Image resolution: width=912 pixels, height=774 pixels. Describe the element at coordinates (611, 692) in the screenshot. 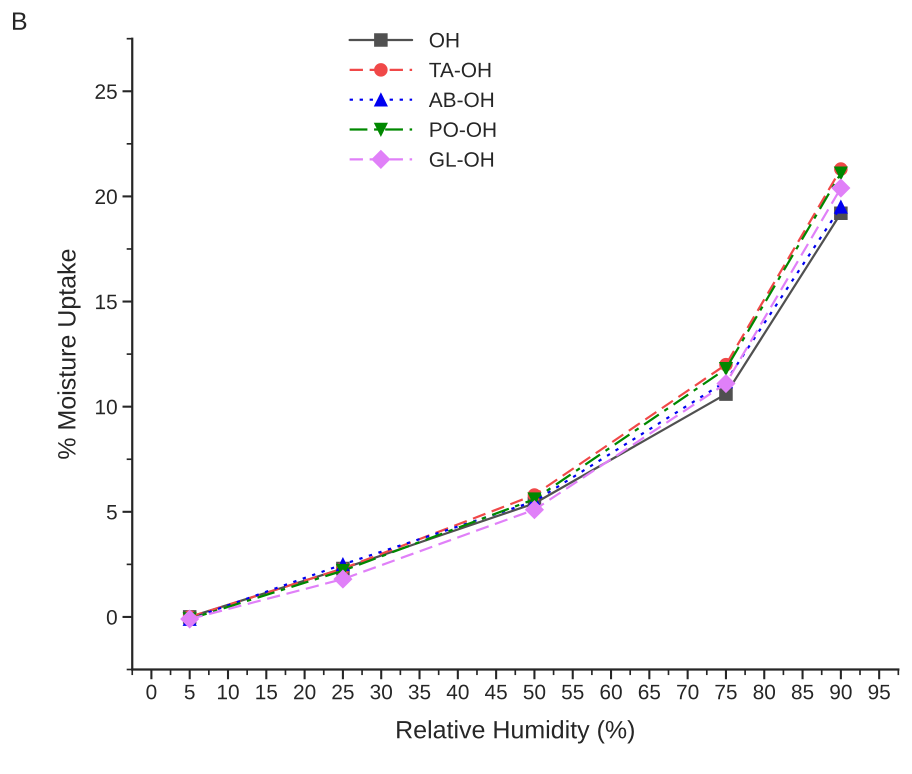

I see `x-tick-label: 60` at that location.